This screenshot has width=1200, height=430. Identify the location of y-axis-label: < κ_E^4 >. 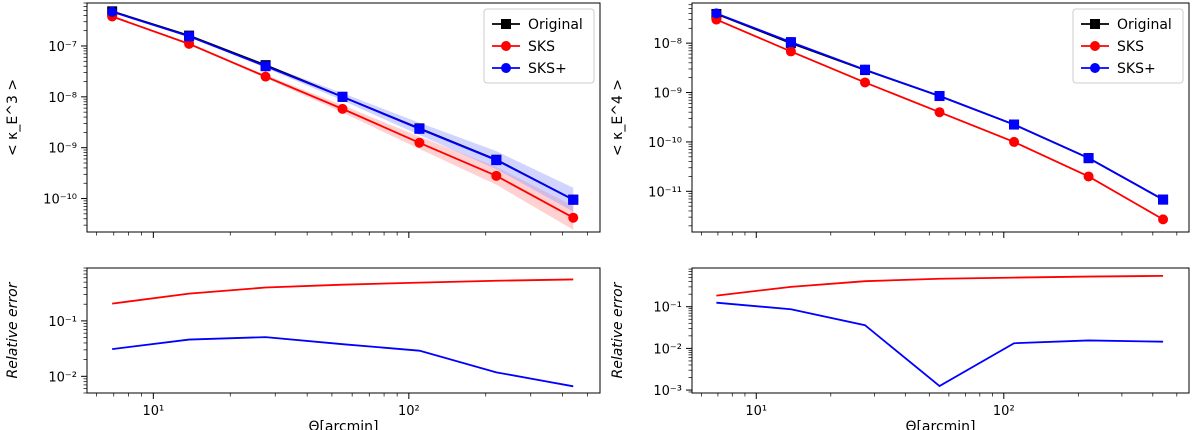
(618, 117).